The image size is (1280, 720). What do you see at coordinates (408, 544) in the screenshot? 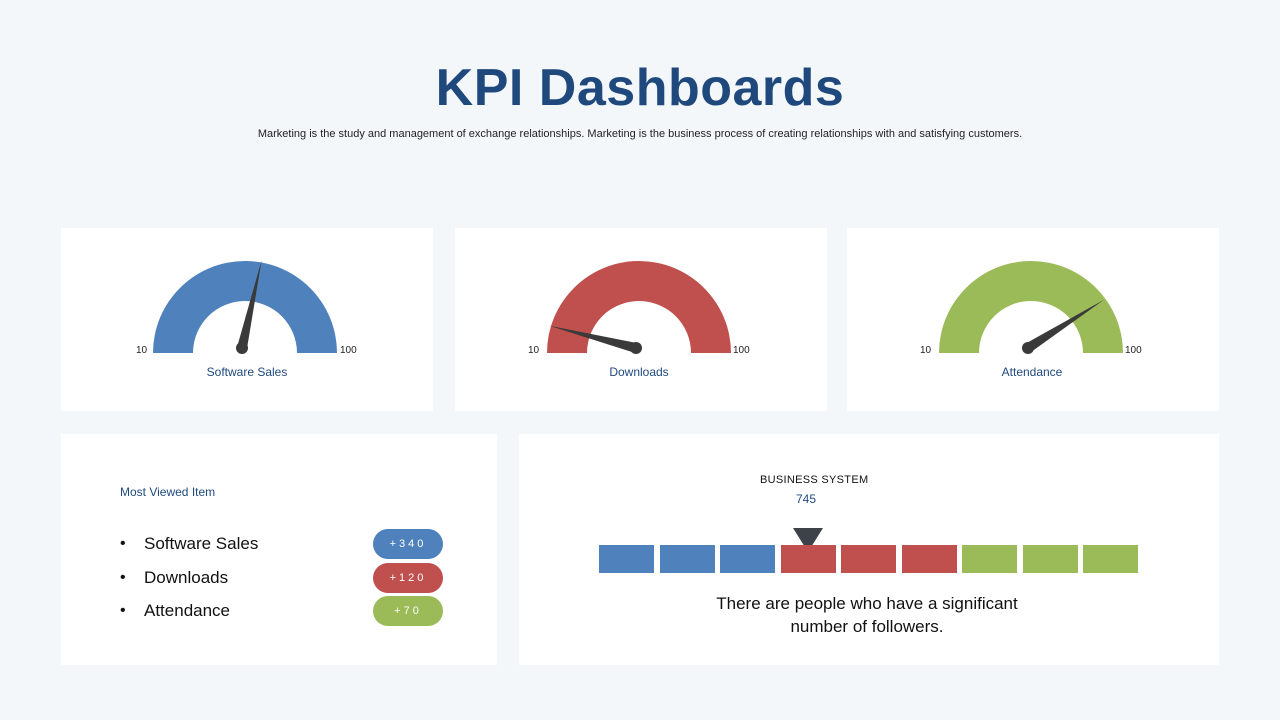
I see `value-badge: +340` at bounding box center [408, 544].